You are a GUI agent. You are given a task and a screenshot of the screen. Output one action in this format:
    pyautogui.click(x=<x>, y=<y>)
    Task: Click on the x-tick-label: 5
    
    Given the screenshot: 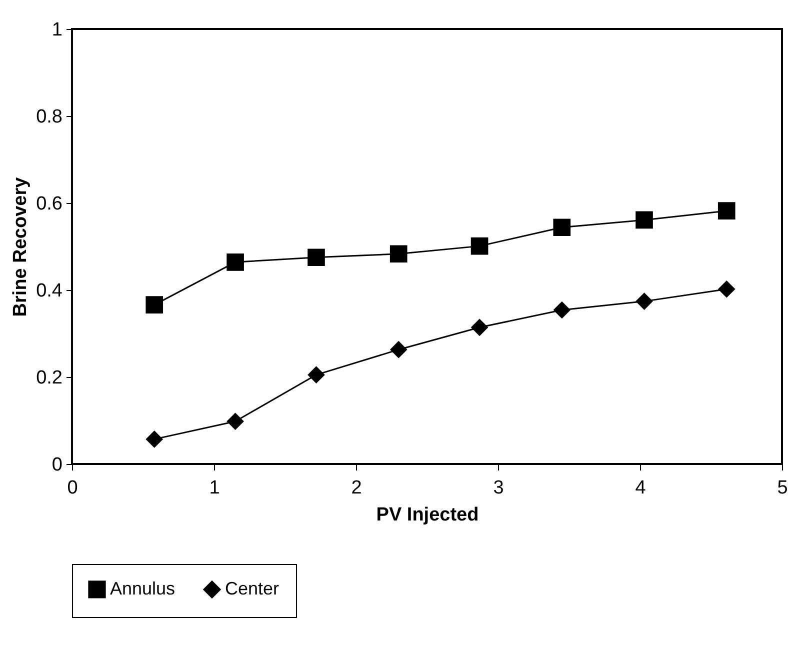 What is the action you would take?
    pyautogui.click(x=782, y=488)
    